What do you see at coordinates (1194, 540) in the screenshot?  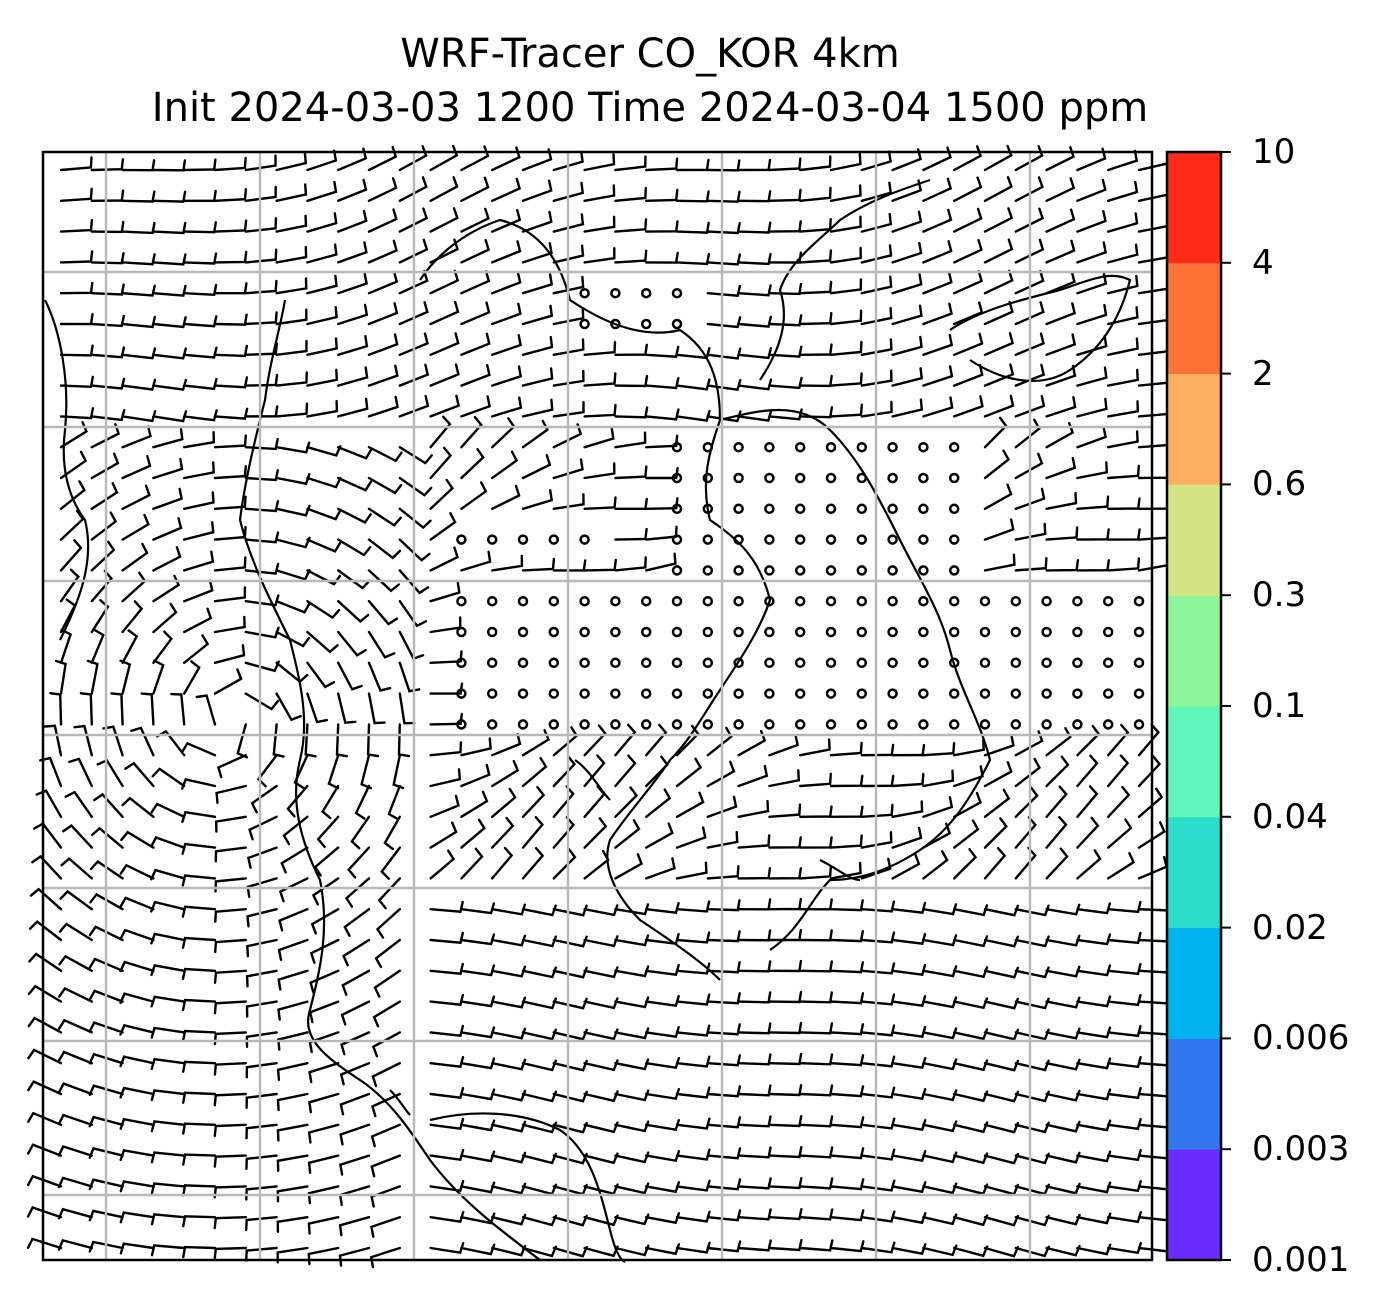 I see `colorbar-segment` at bounding box center [1194, 540].